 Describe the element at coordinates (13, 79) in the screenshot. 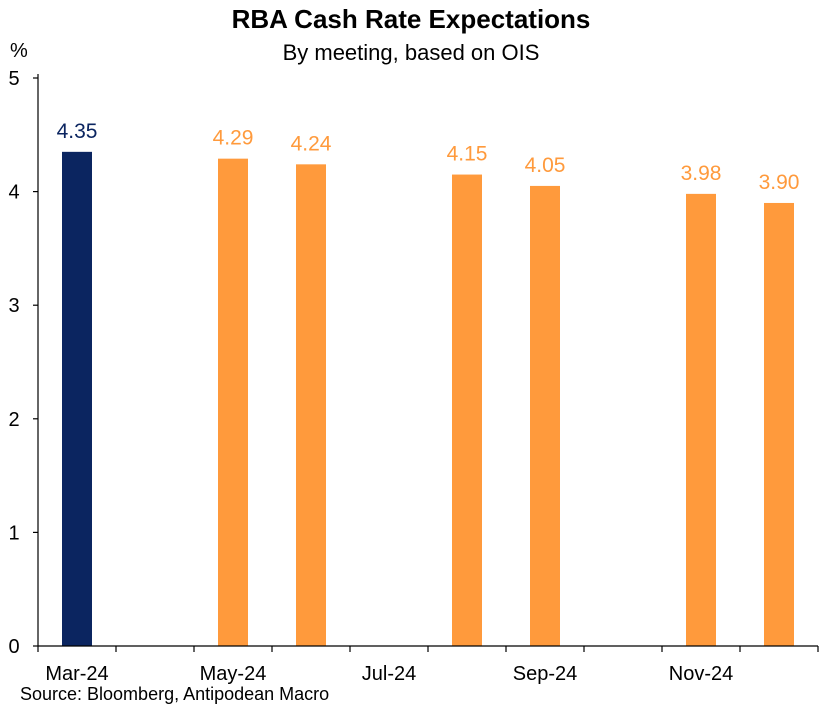

I see `y-tick-label: 5` at that location.